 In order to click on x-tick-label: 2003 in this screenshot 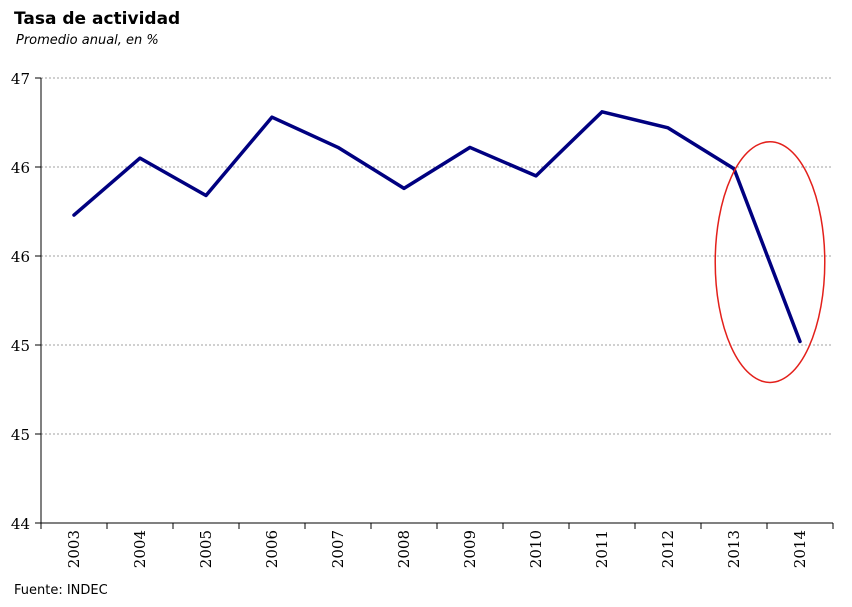, I will do `click(74, 549)`.